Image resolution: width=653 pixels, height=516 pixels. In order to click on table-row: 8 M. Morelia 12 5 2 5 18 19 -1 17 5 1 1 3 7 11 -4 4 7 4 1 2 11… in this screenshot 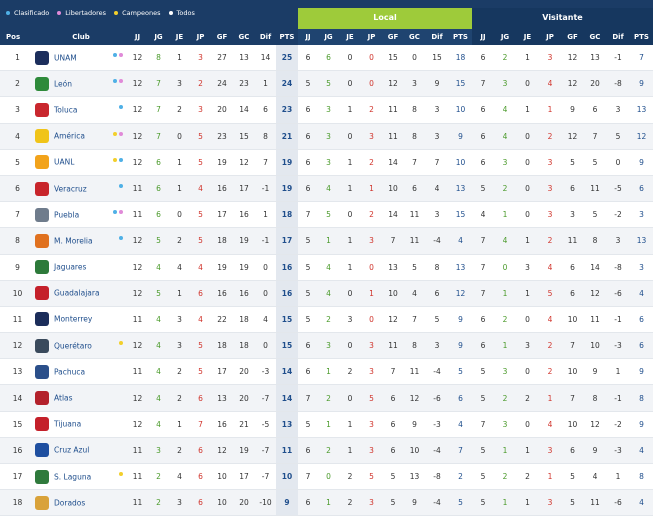, I will do `click(326, 241)`.